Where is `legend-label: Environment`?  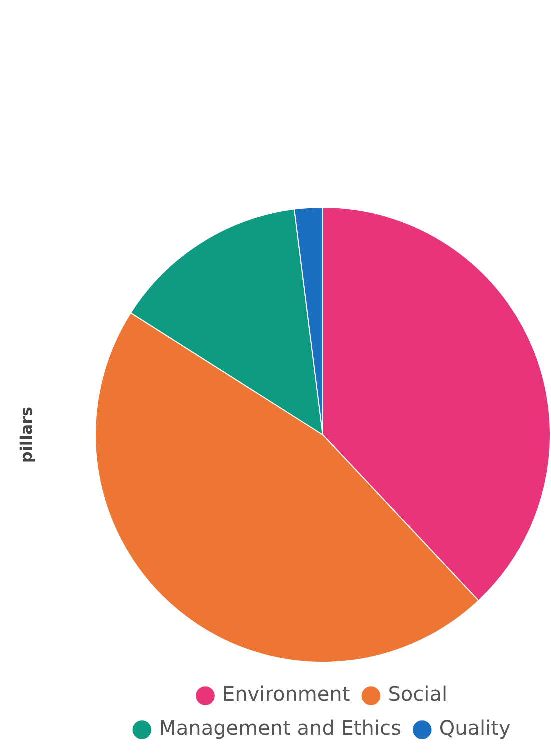 legend-label: Environment is located at coordinates (286, 694).